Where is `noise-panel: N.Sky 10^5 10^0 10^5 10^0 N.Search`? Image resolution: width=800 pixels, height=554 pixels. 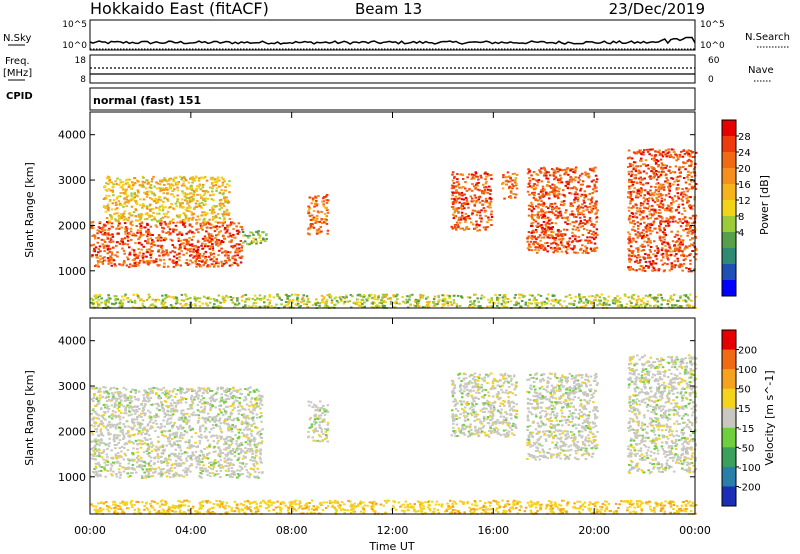 noise-panel: N.Sky 10^5 10^0 10^5 10^0 N.Search is located at coordinates (396, 35).